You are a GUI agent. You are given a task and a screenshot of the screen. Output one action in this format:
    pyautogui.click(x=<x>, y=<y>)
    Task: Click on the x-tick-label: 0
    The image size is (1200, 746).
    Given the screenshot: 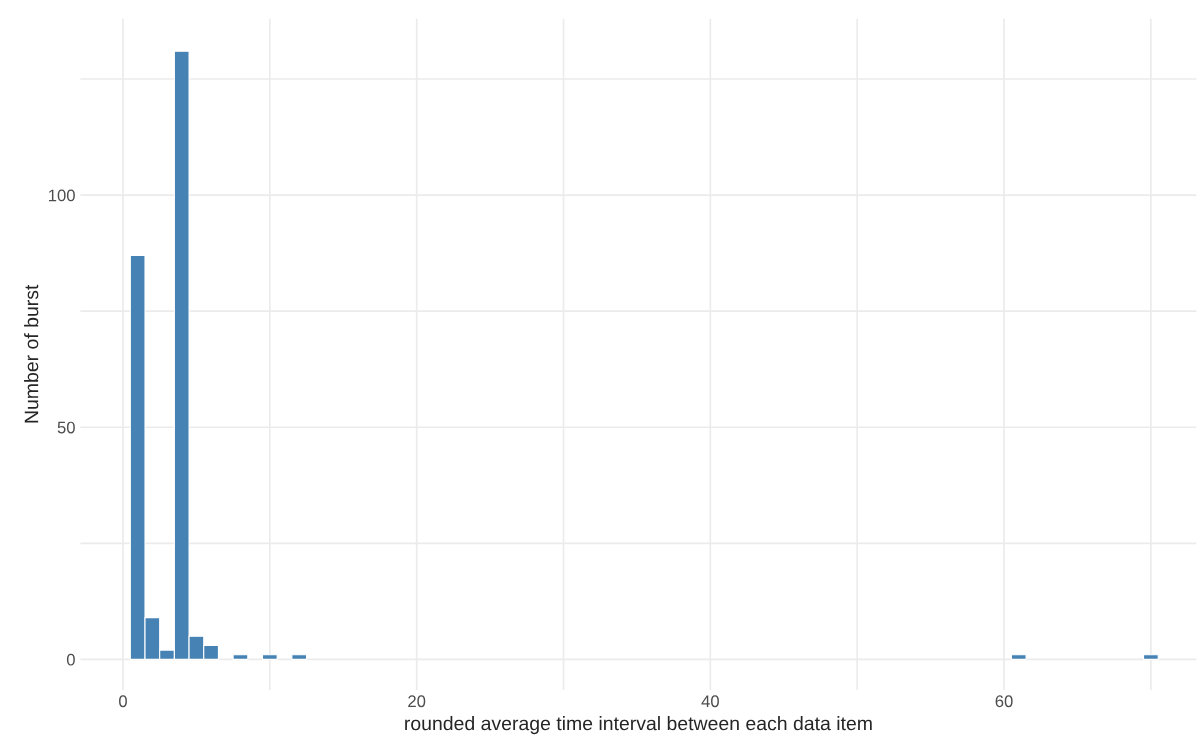 What is the action you would take?
    pyautogui.click(x=123, y=701)
    